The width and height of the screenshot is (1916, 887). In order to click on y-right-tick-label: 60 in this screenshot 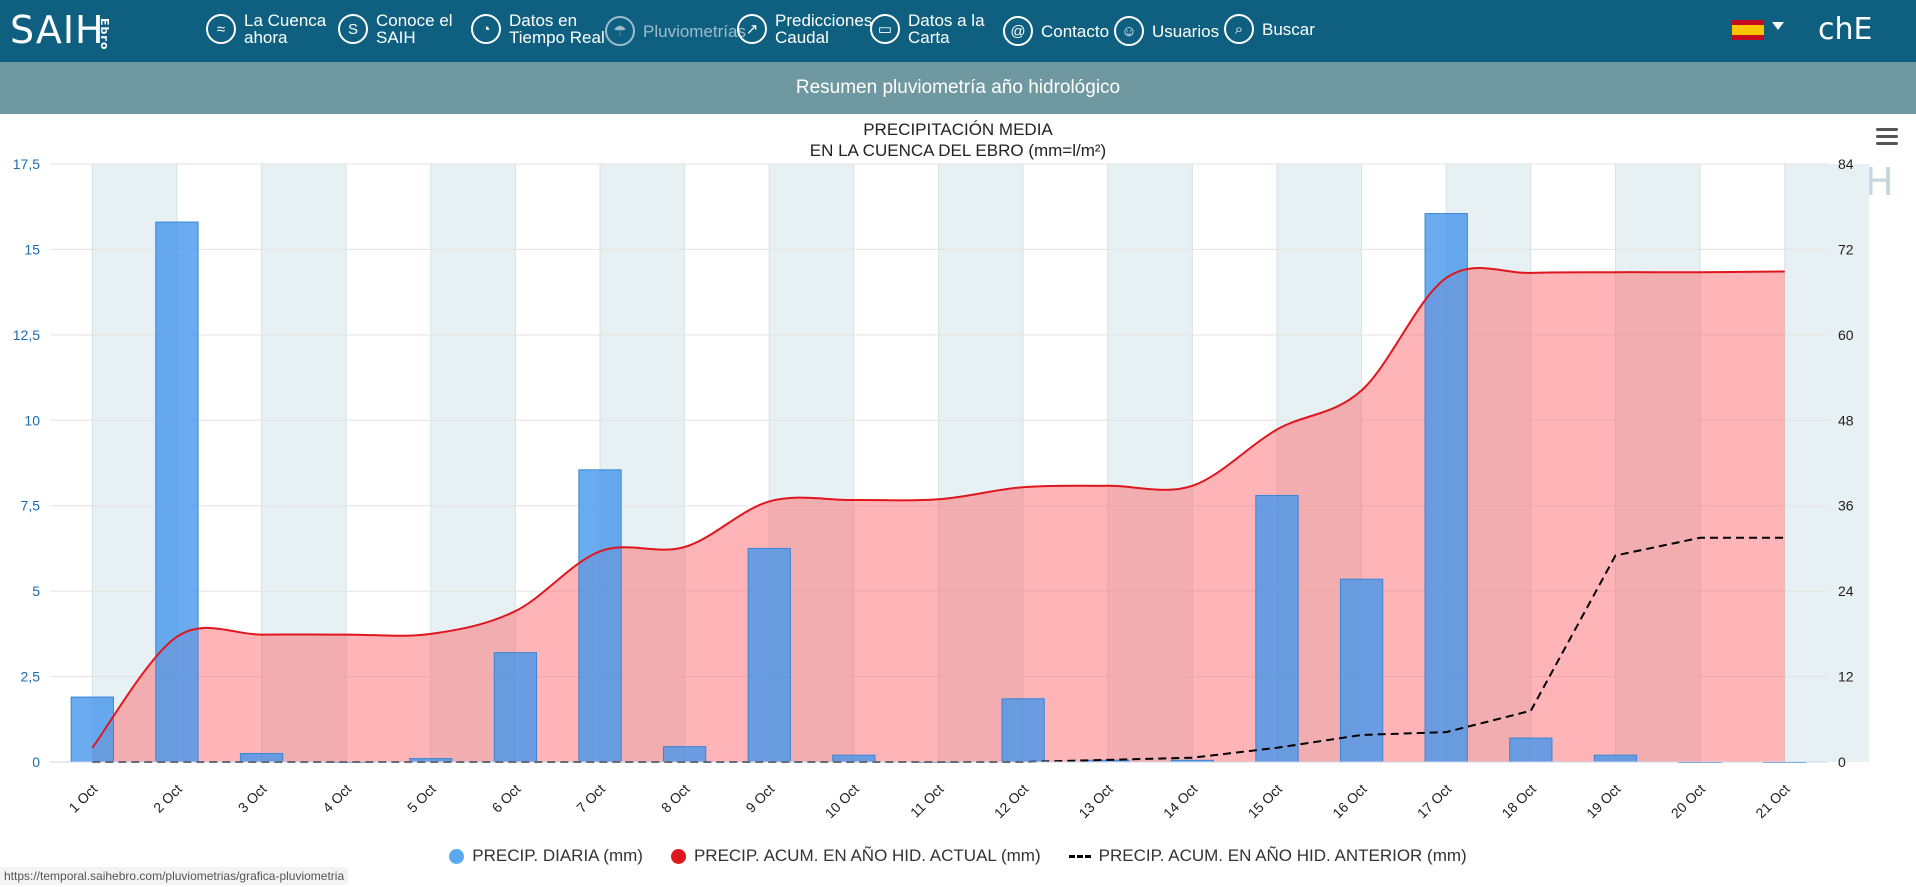, I will do `click(1846, 335)`.